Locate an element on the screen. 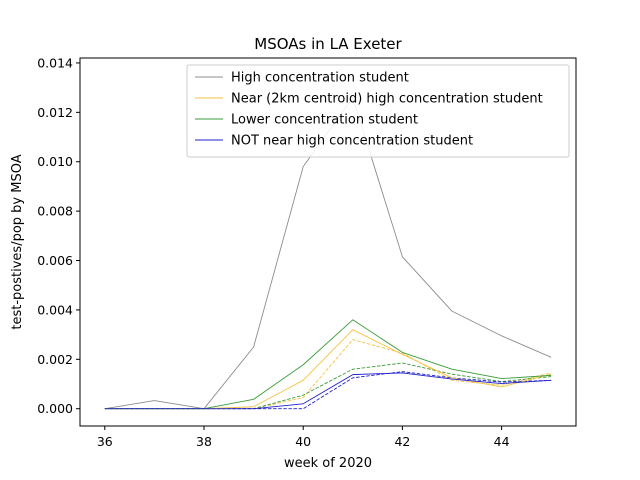 The image size is (640, 480). series-line-5-dashed is located at coordinates (328, 386).